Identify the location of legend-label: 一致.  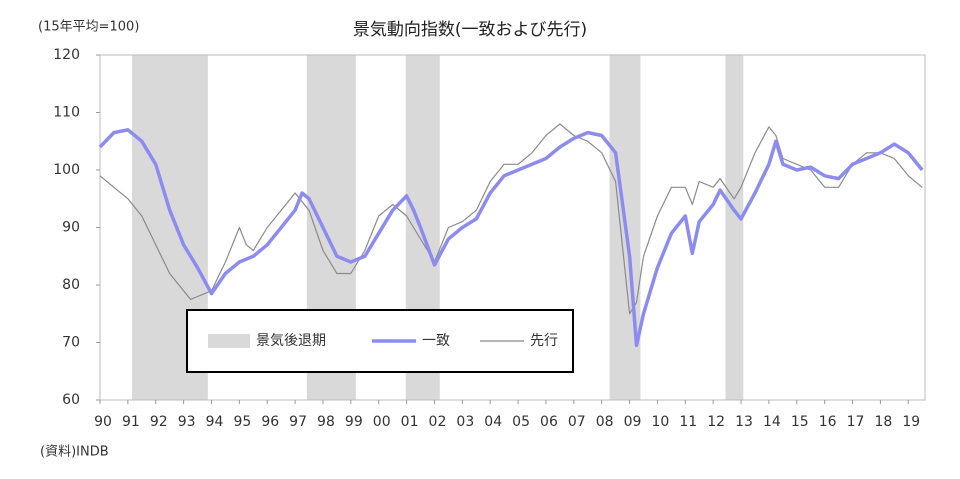
(436, 341).